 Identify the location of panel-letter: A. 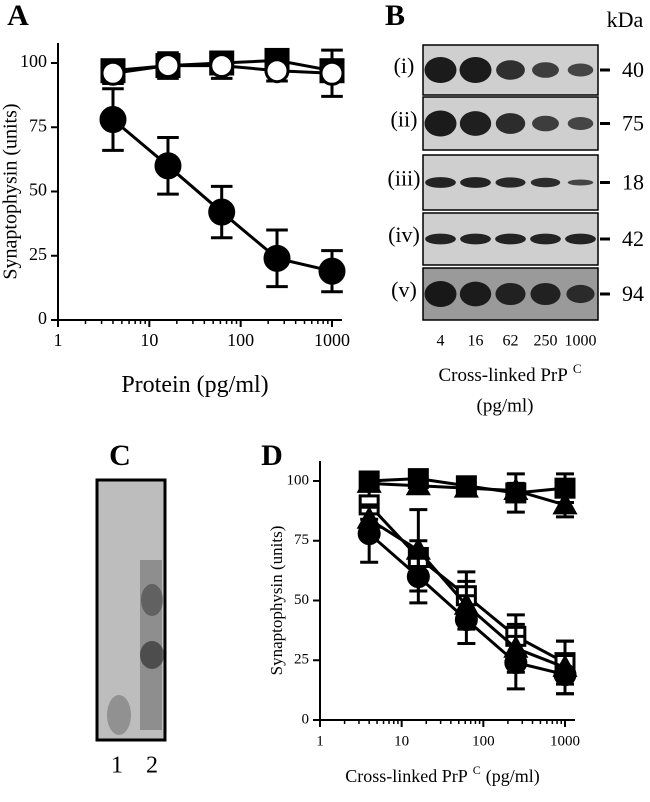
(18, 16).